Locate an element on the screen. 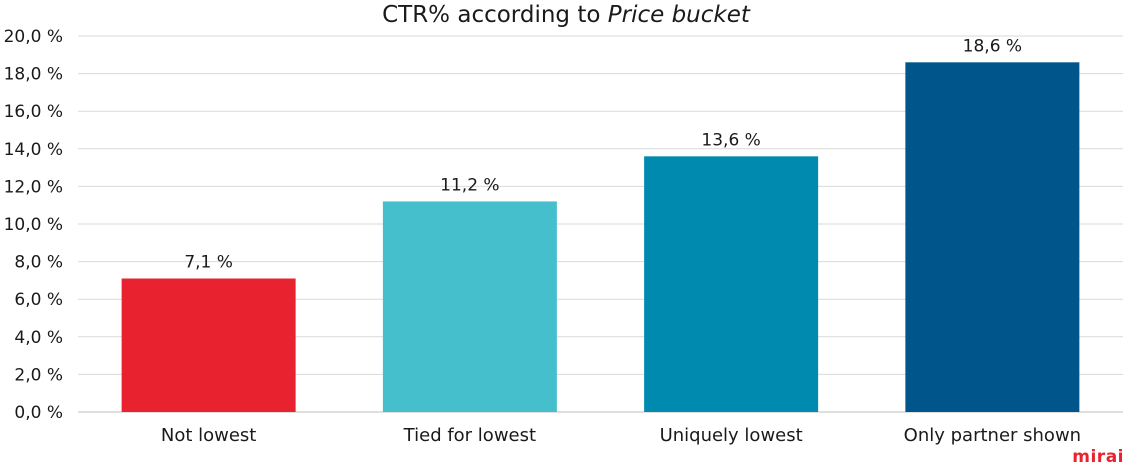  y-tick-label: 12,0 % is located at coordinates (33, 187).